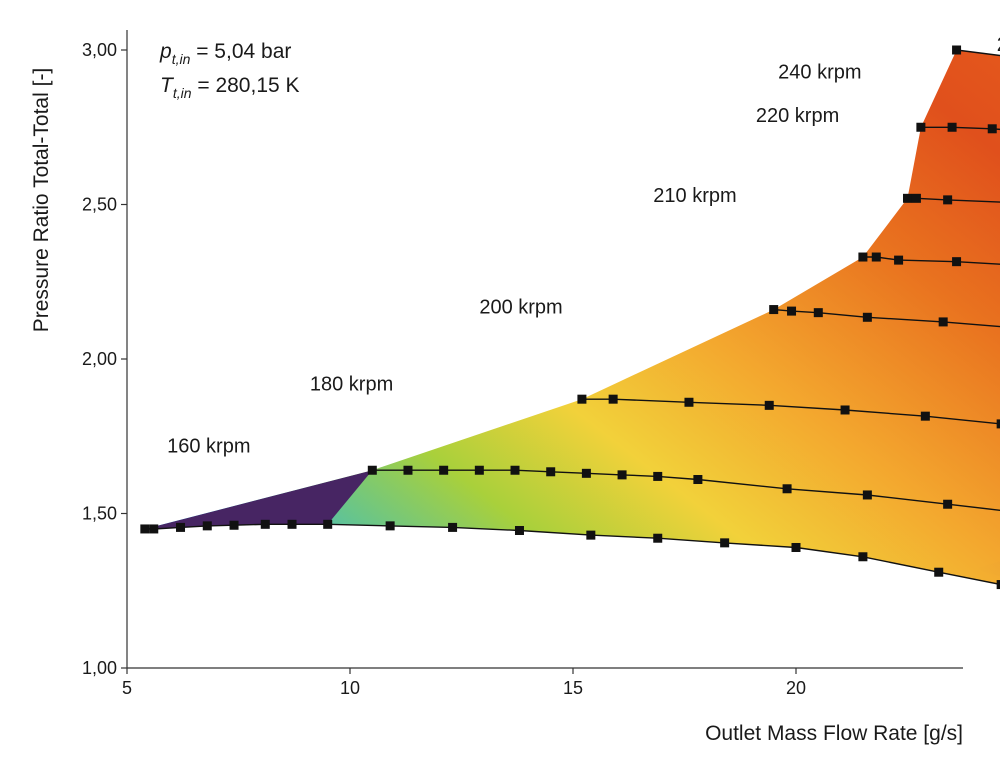 Image resolution: width=1000 pixels, height=768 pixels. I want to click on t-symbol: T, so click(167, 85).